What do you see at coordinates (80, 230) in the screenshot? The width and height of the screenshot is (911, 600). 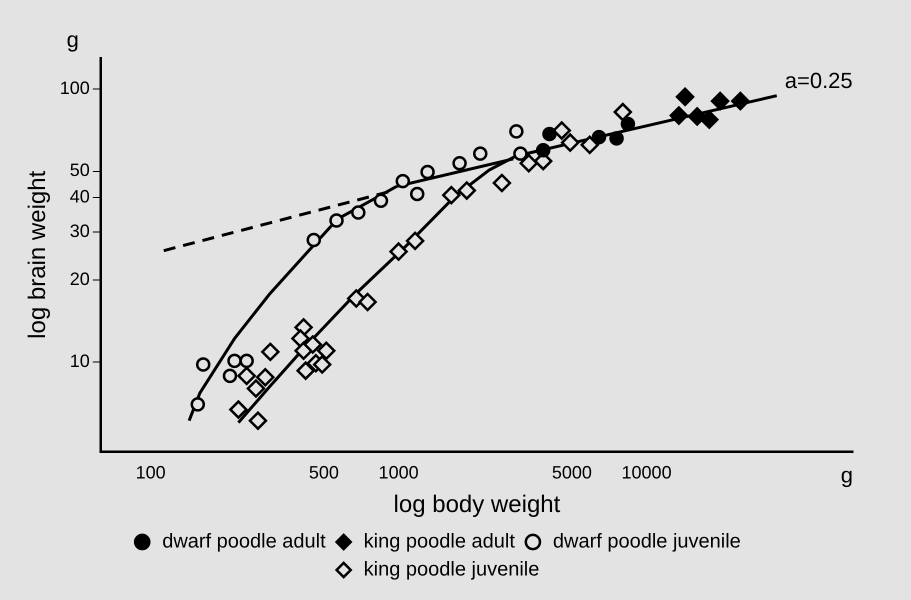 I see `y-tick-label: 30` at bounding box center [80, 230].